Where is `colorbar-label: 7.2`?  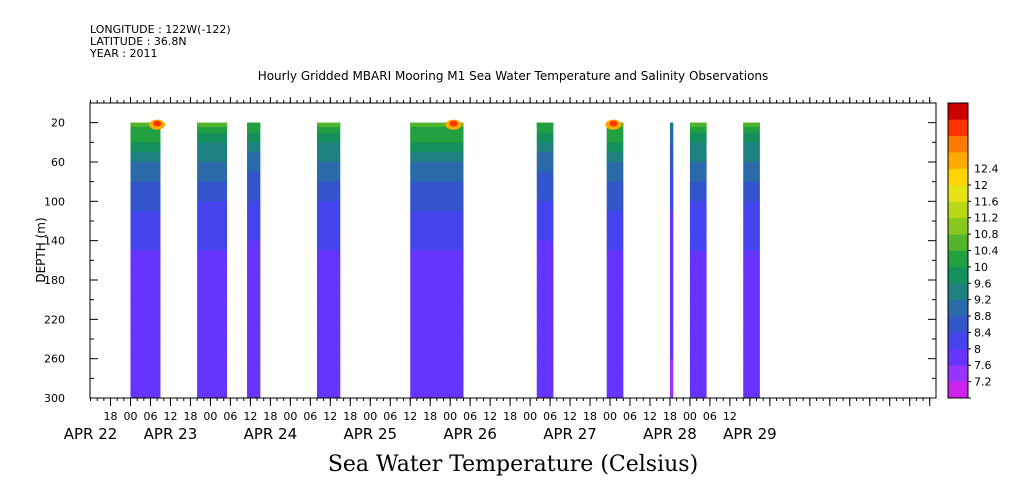
colorbar-label: 7.2 is located at coordinates (983, 382).